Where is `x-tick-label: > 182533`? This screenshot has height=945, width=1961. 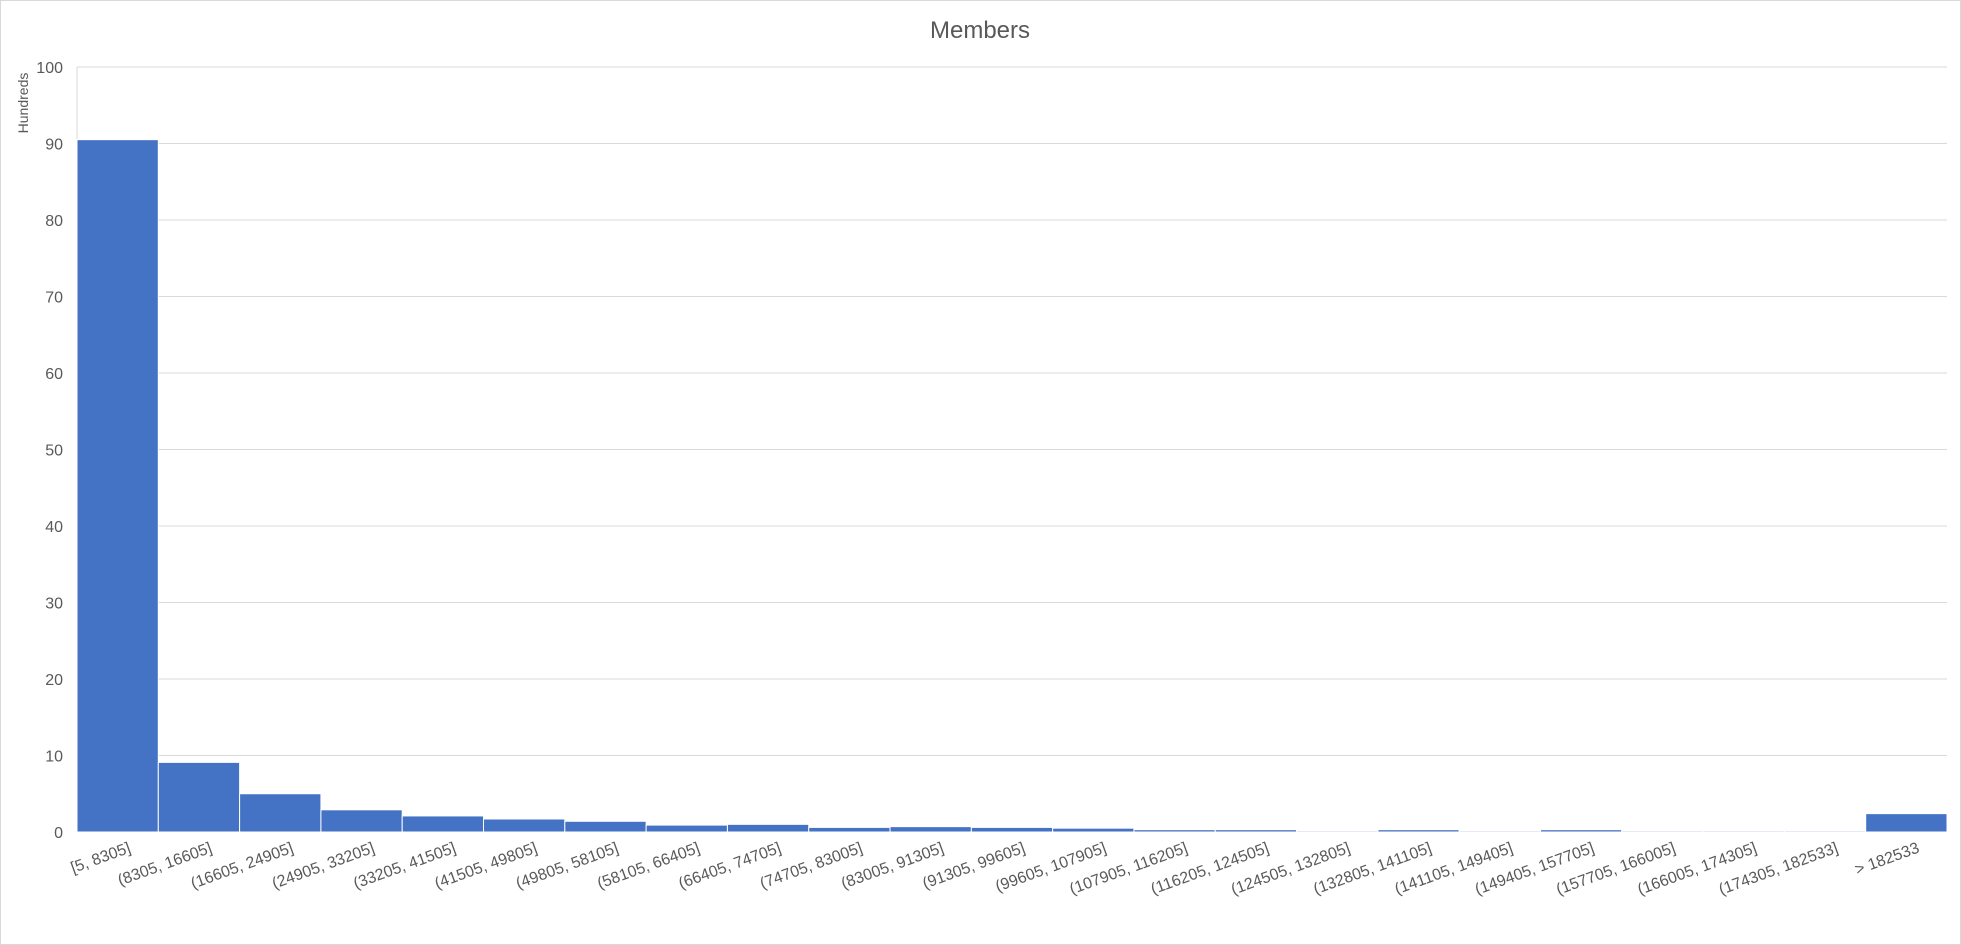
x-tick-label: > 182533 is located at coordinates (1887, 859).